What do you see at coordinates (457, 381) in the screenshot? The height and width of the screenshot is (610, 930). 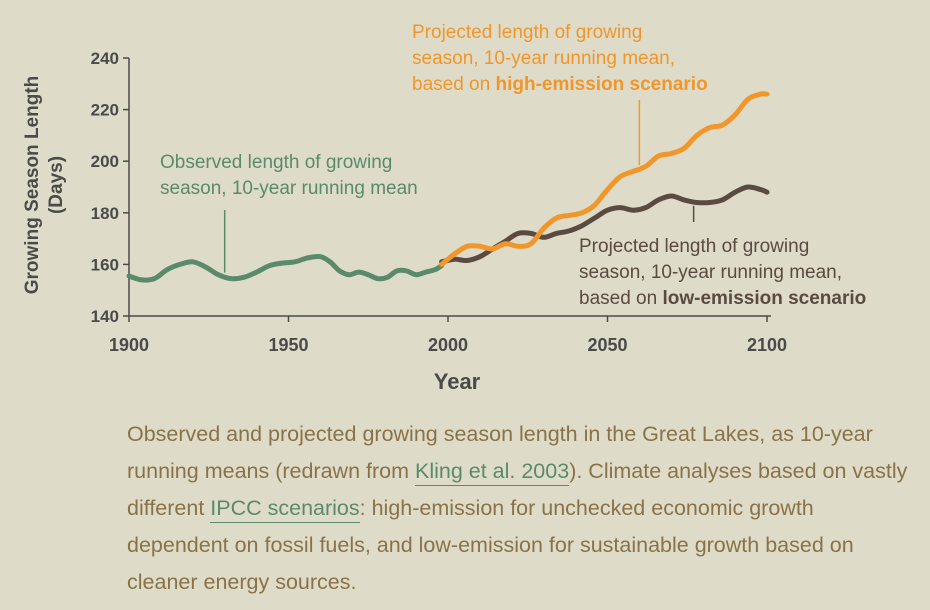 I see `x-axis-title: Year` at bounding box center [457, 381].